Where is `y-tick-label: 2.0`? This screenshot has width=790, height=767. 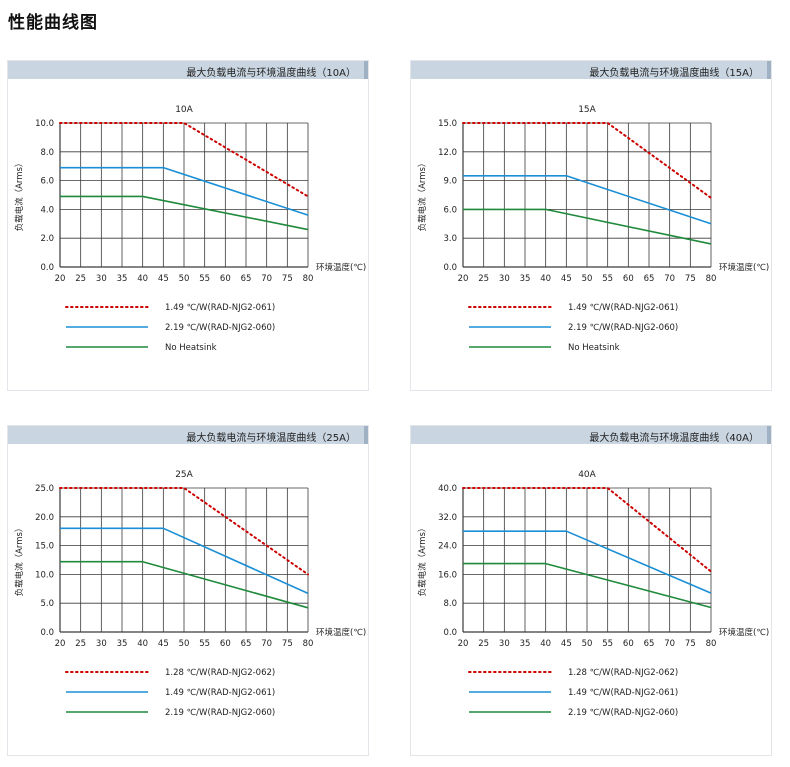
y-tick-label: 2.0 is located at coordinates (47, 239).